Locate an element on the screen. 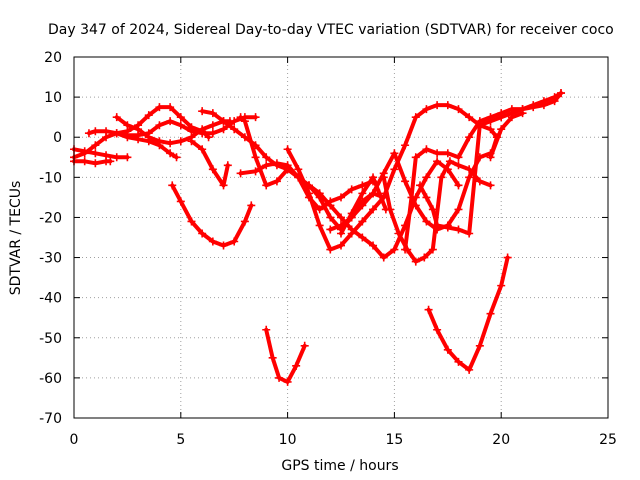 Image resolution: width=640 pixels, height=480 pixels. y-tick-label: -30 is located at coordinates (50, 259).